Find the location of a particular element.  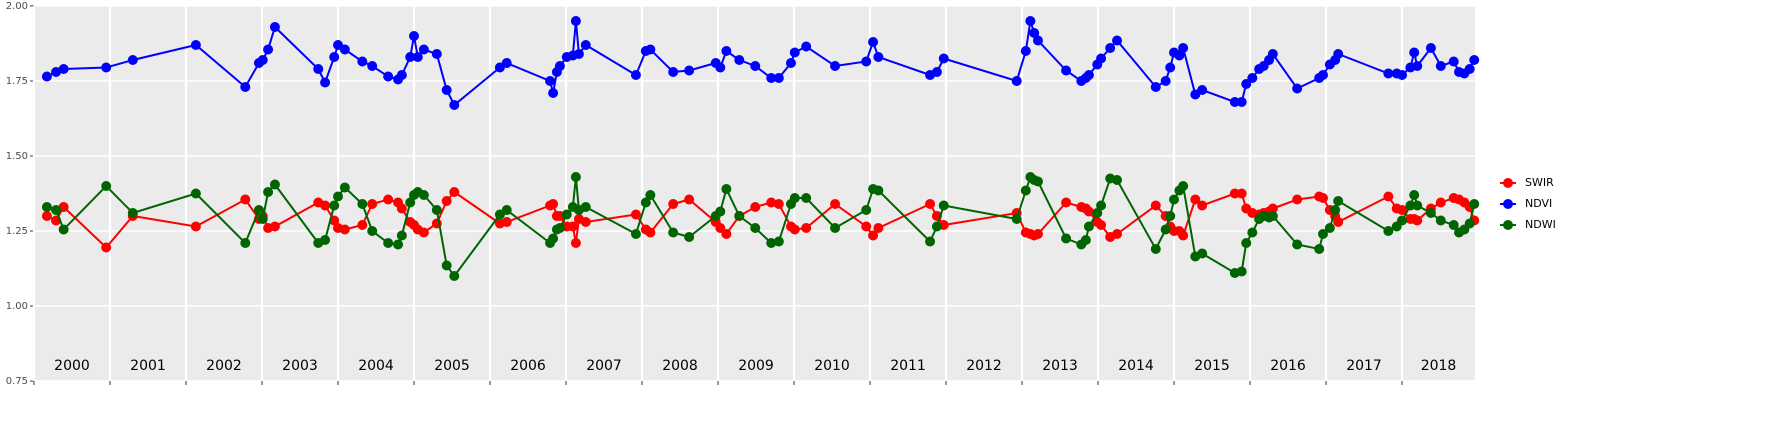

x-tick-label: 2005 is located at coordinates (452, 366).